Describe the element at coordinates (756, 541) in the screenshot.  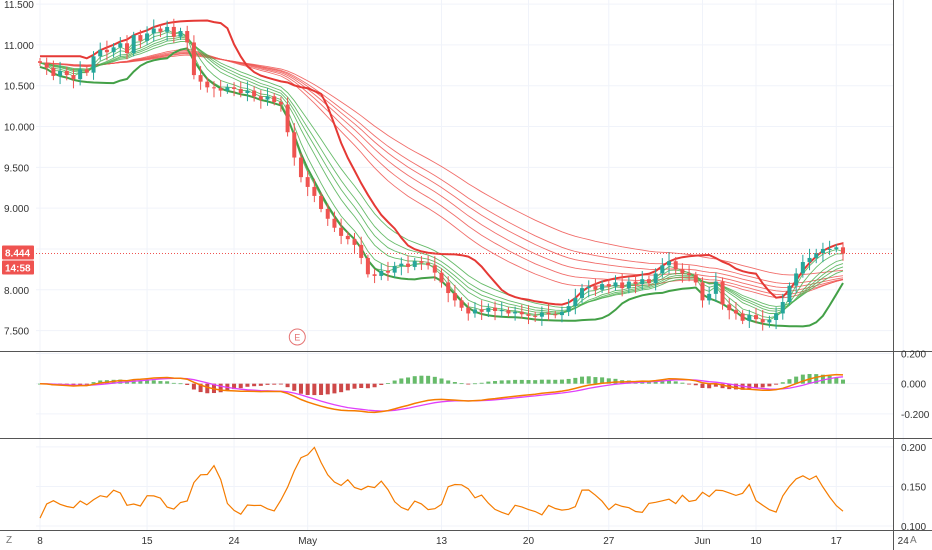
I see `date-tick-label: 10` at that location.